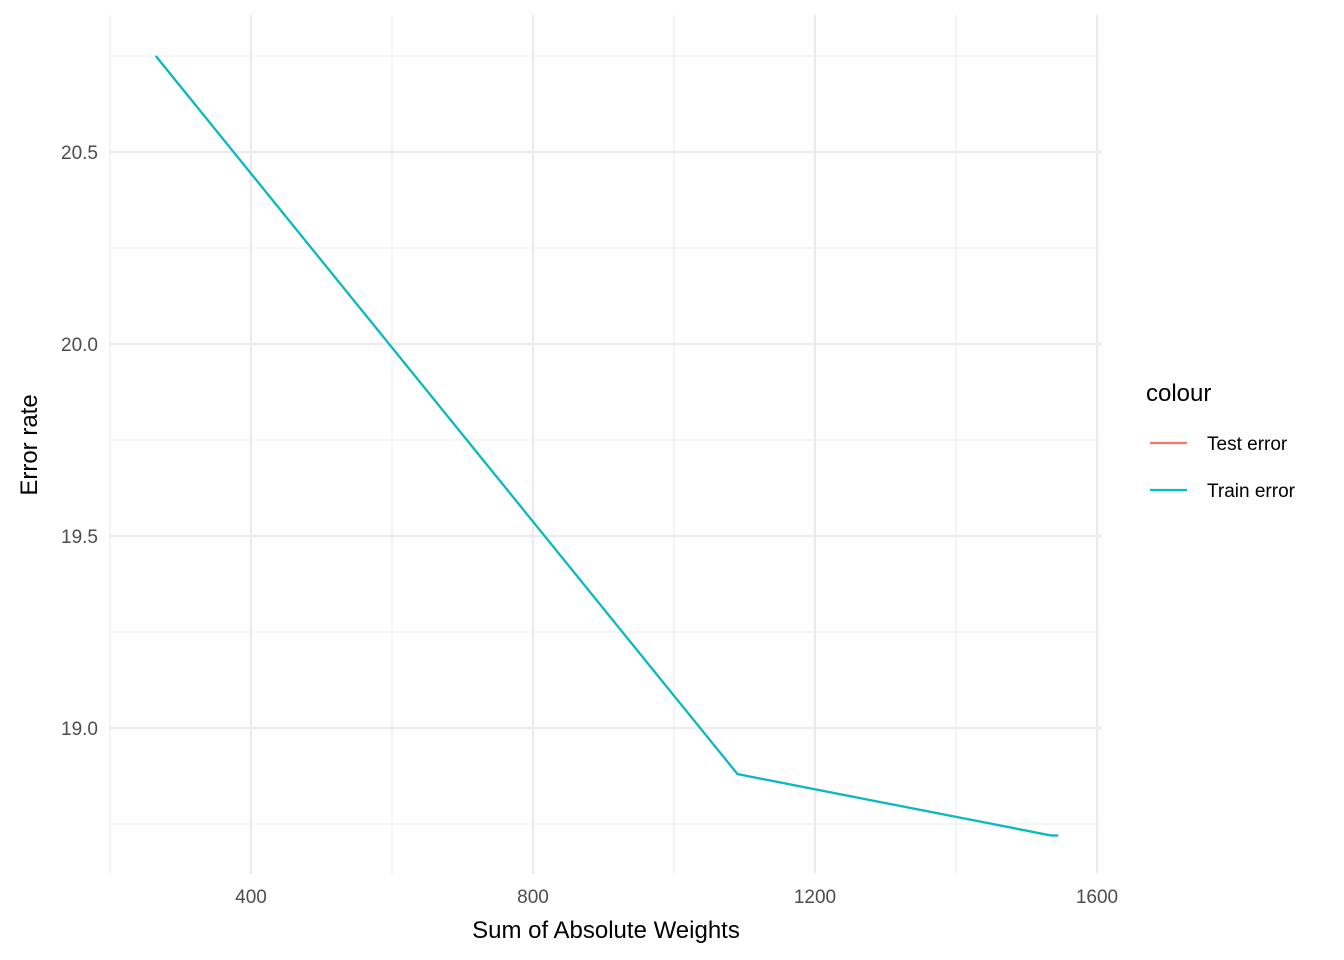 This screenshot has width=1344, height=960. Describe the element at coordinates (1178, 393) in the screenshot. I see `legend-title: colour` at that location.